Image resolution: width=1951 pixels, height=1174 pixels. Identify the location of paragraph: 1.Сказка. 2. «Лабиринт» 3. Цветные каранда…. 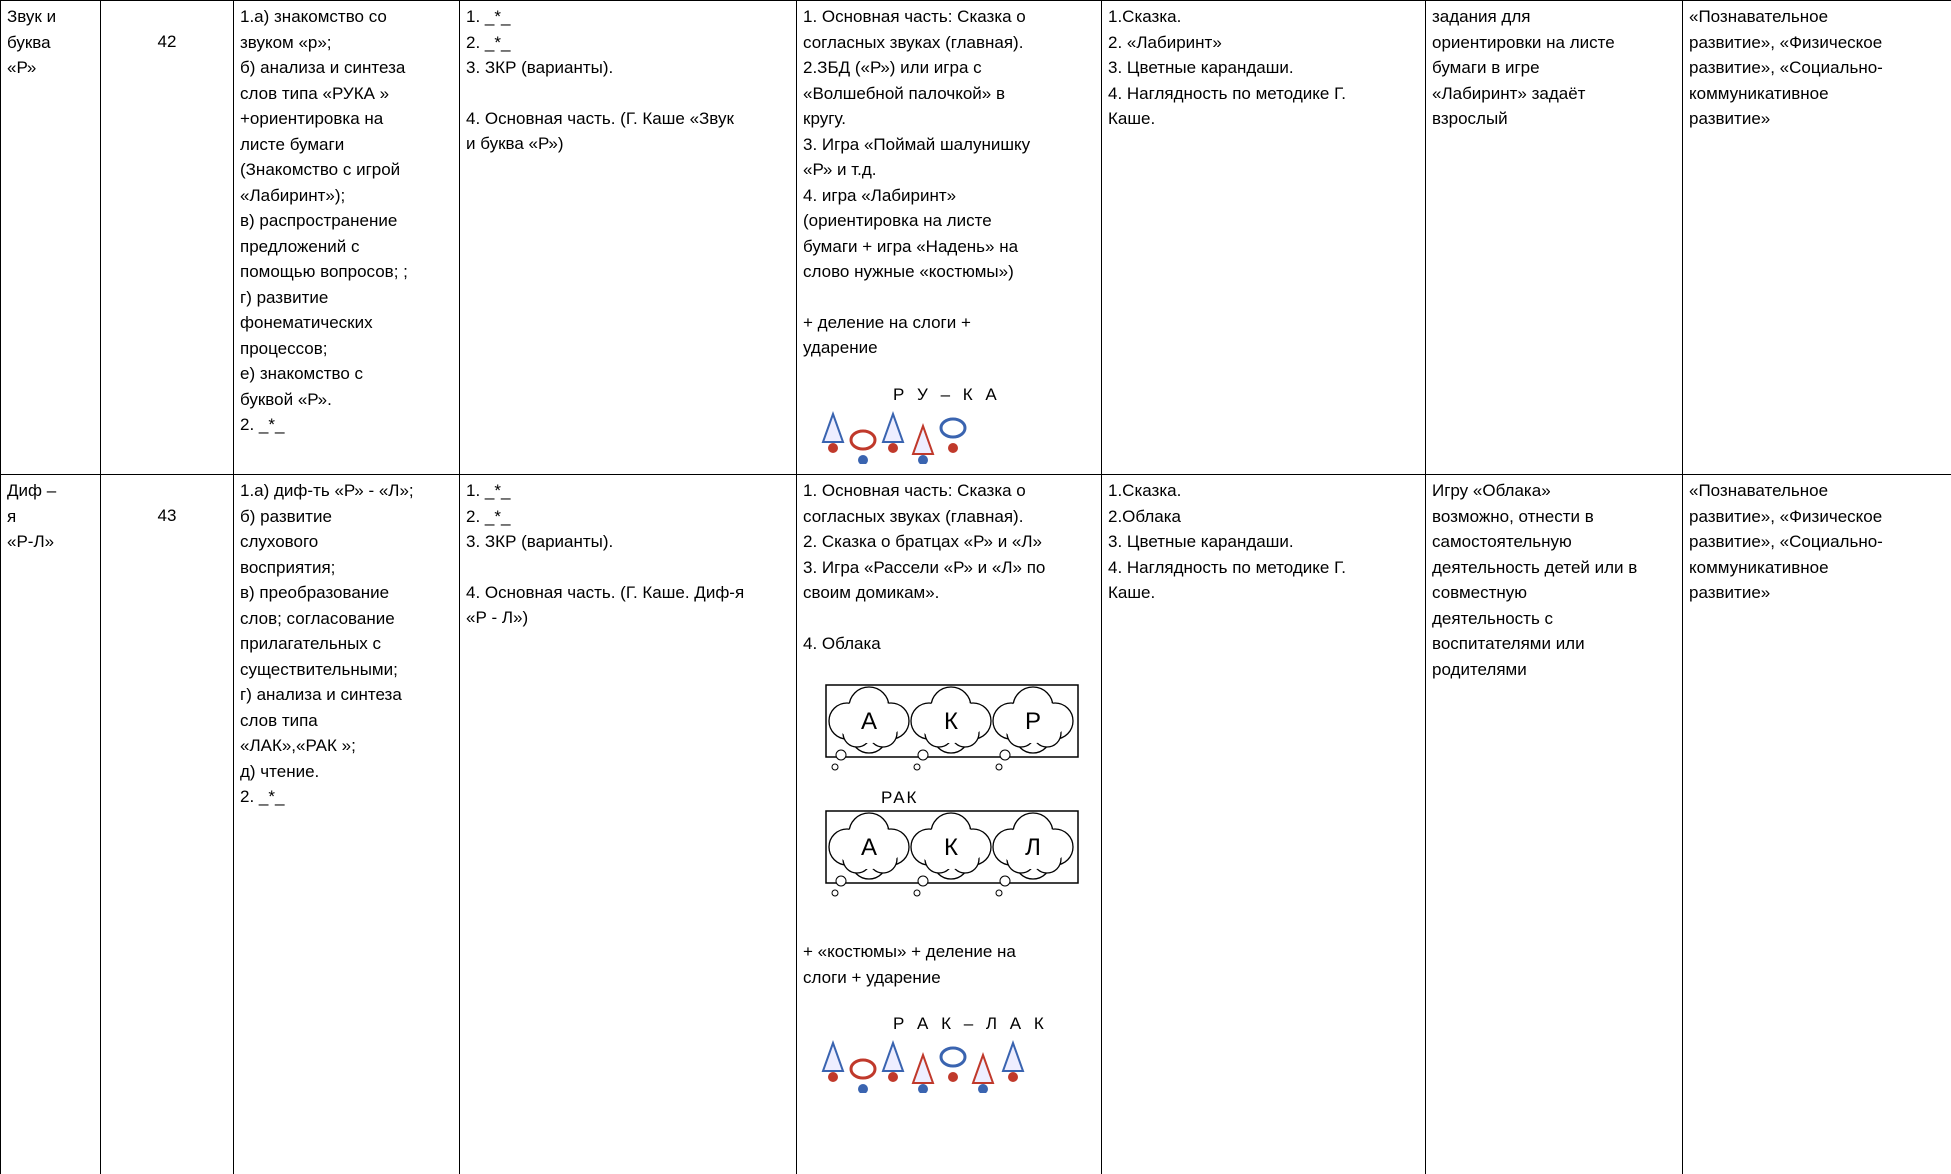
(1263, 68).